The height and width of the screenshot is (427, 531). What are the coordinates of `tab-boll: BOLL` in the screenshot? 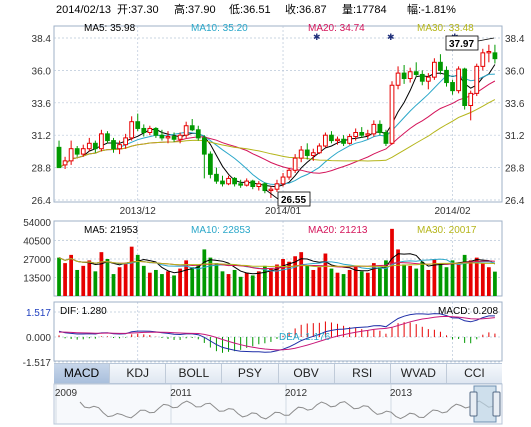 It's located at (194, 373).